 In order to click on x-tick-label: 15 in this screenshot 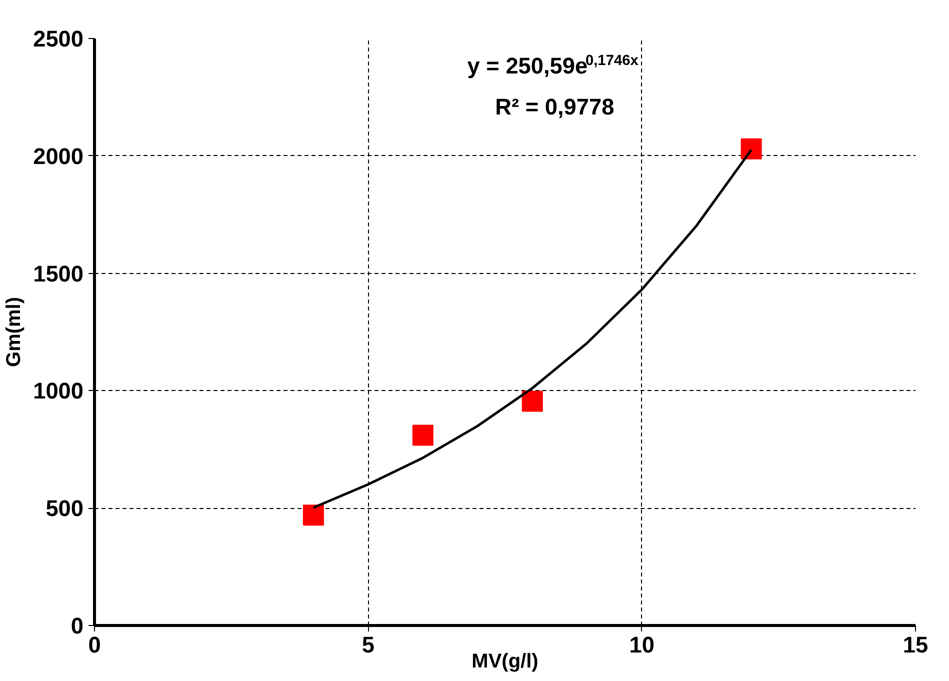, I will do `click(915, 645)`.